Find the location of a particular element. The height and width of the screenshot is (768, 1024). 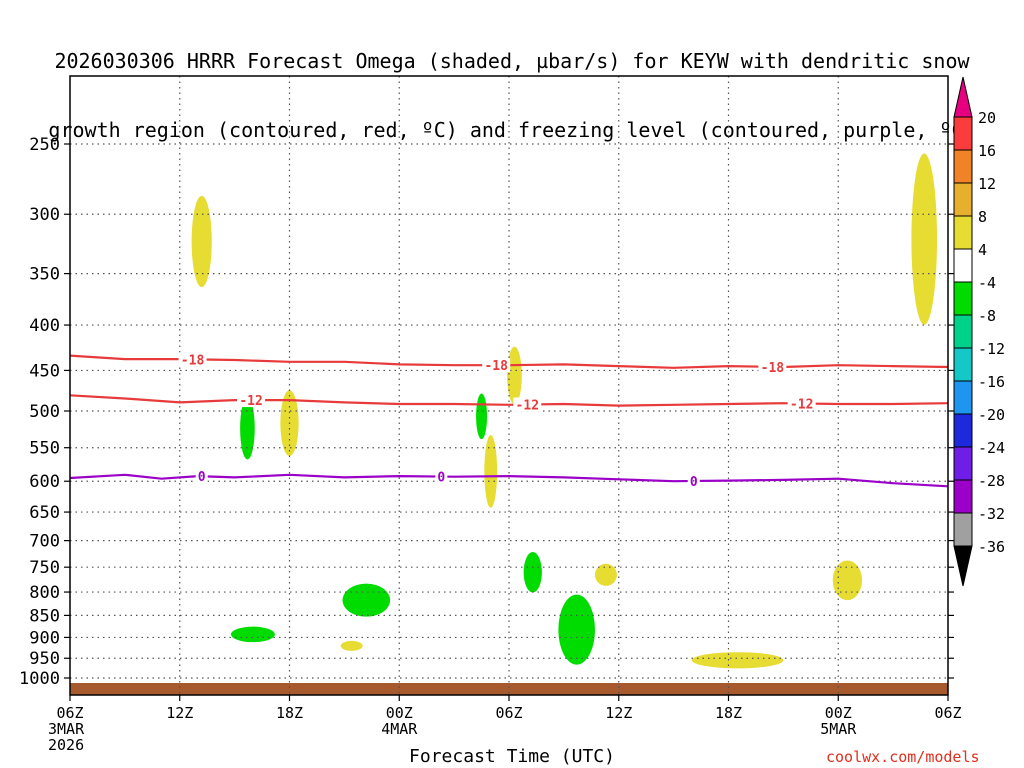

colorbar-label-11: -28 is located at coordinates (991, 481).